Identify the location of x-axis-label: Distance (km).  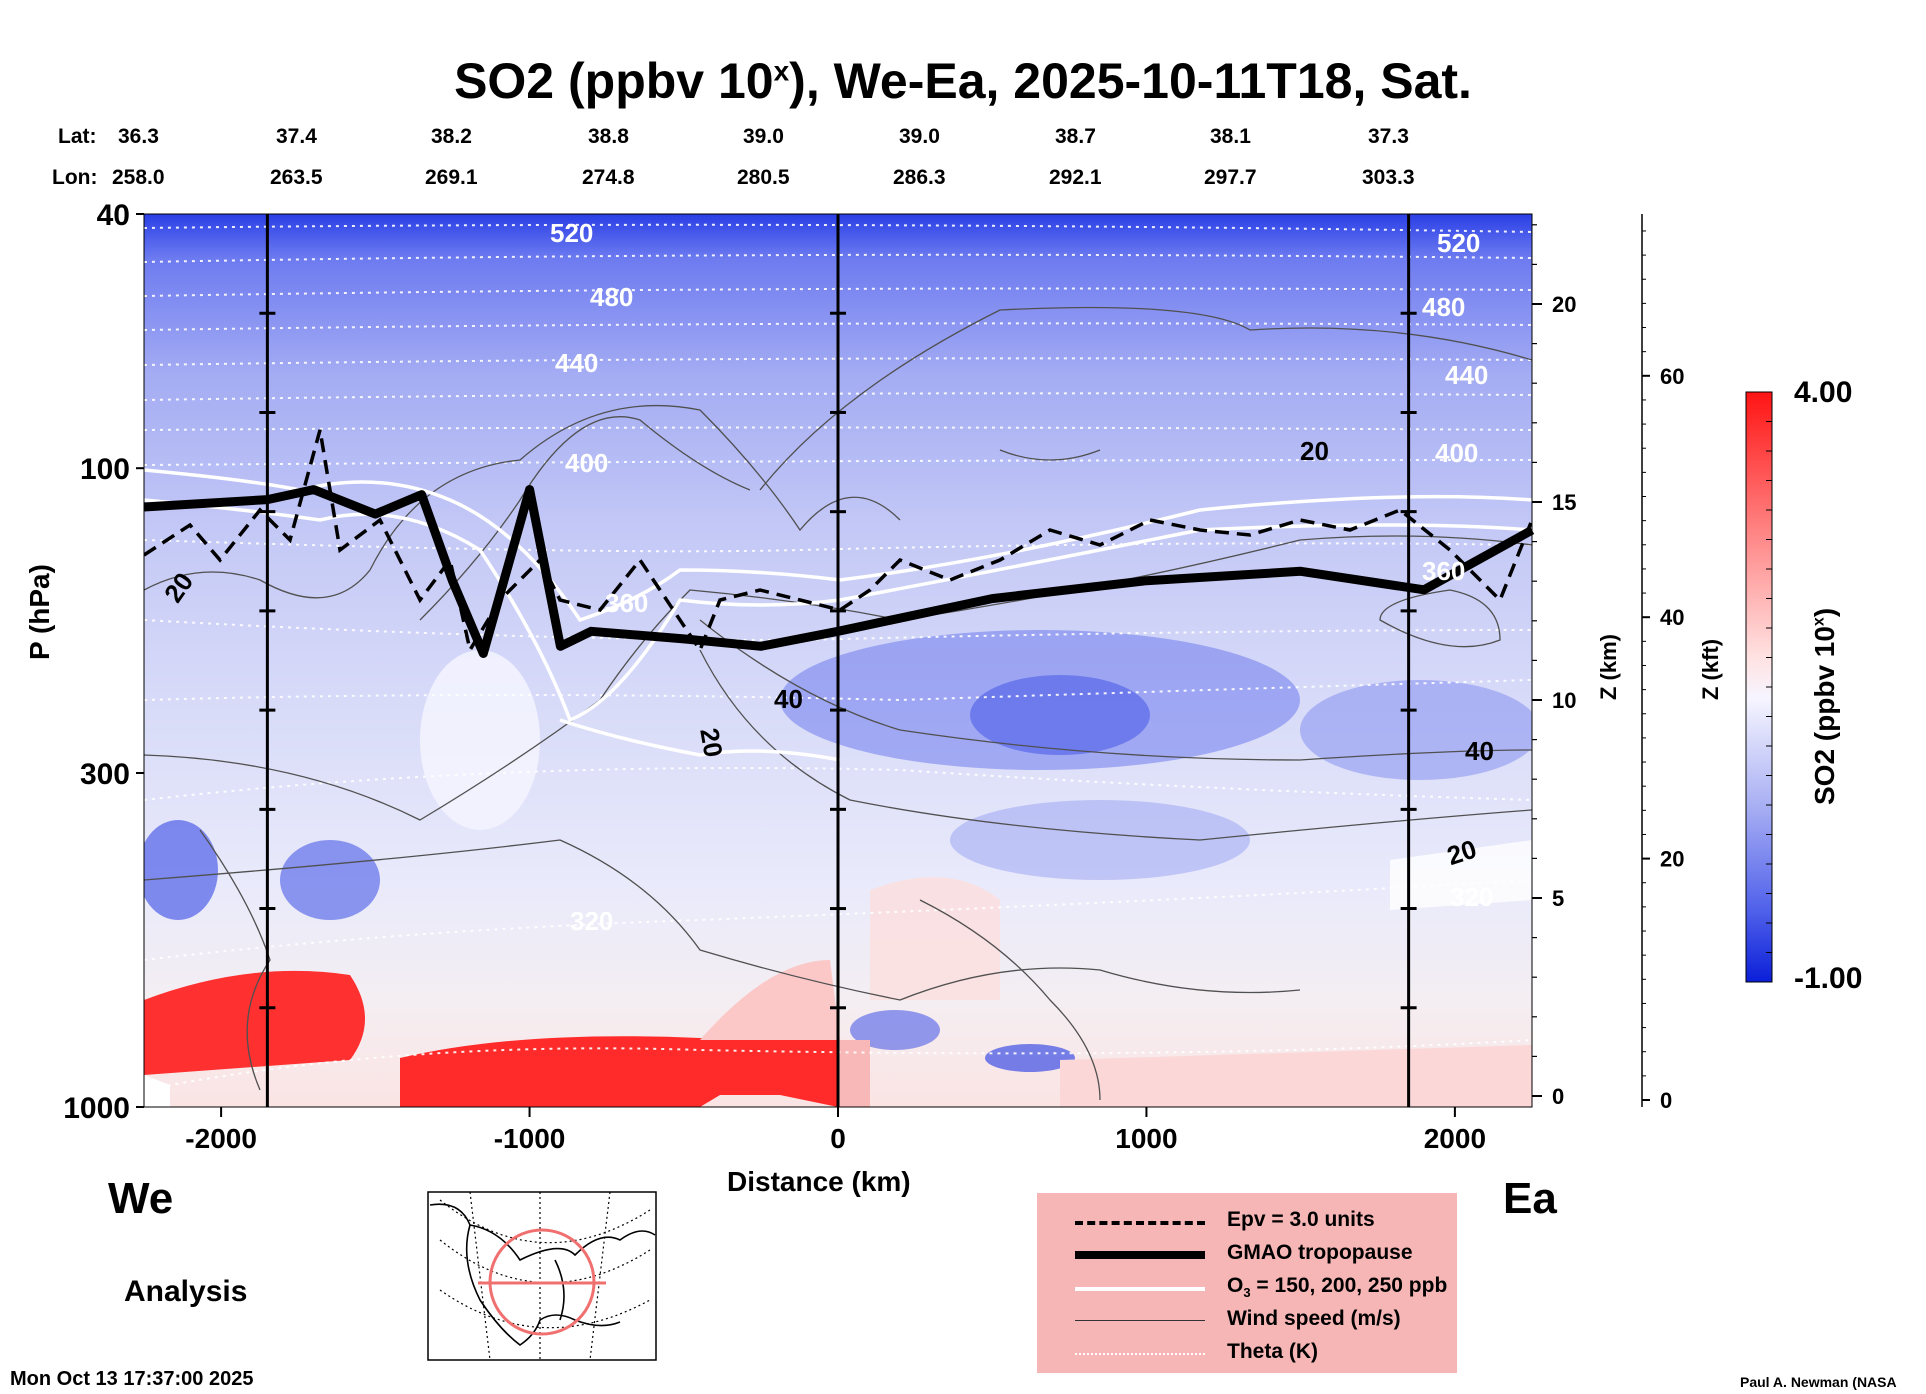
(819, 1181).